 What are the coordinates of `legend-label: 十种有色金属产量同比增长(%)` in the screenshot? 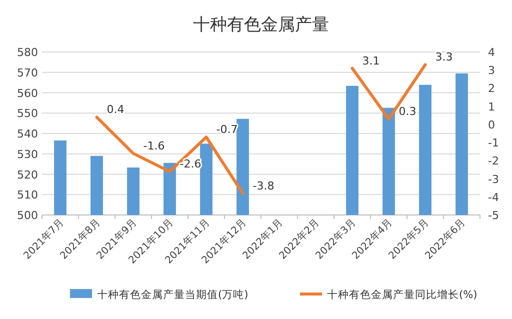 It's located at (402, 294).